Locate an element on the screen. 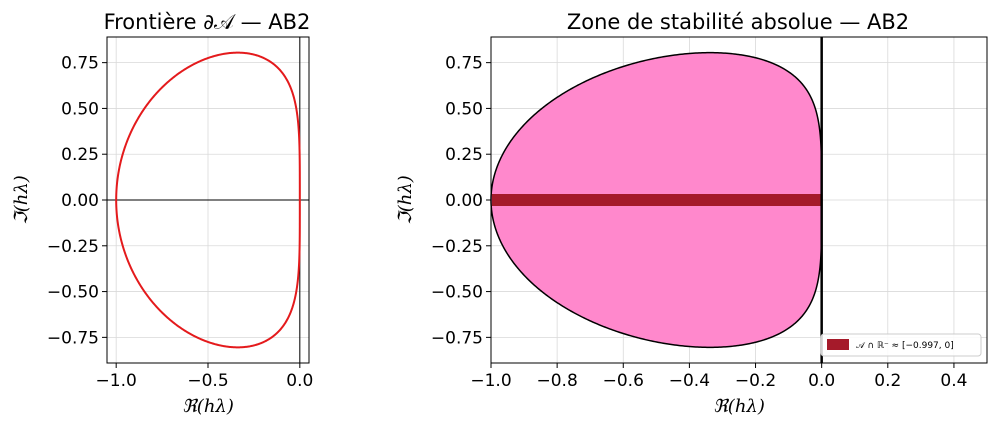 The height and width of the screenshot is (428, 996). left-y-axis-label: ℑ(hλ) is located at coordinates (21, 200).